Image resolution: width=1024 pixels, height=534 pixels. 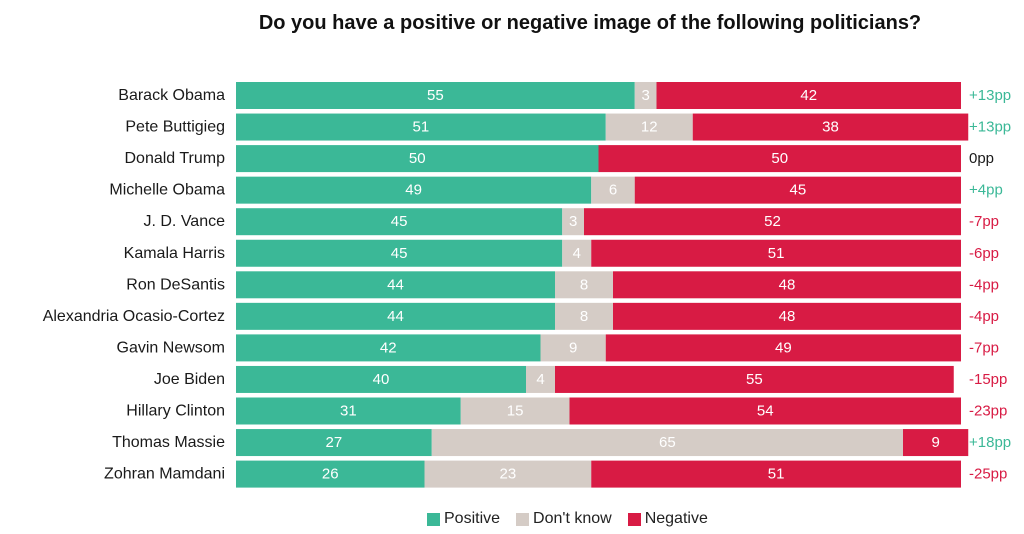 I want to click on category-label: Thomas Massie, so click(x=168, y=442).